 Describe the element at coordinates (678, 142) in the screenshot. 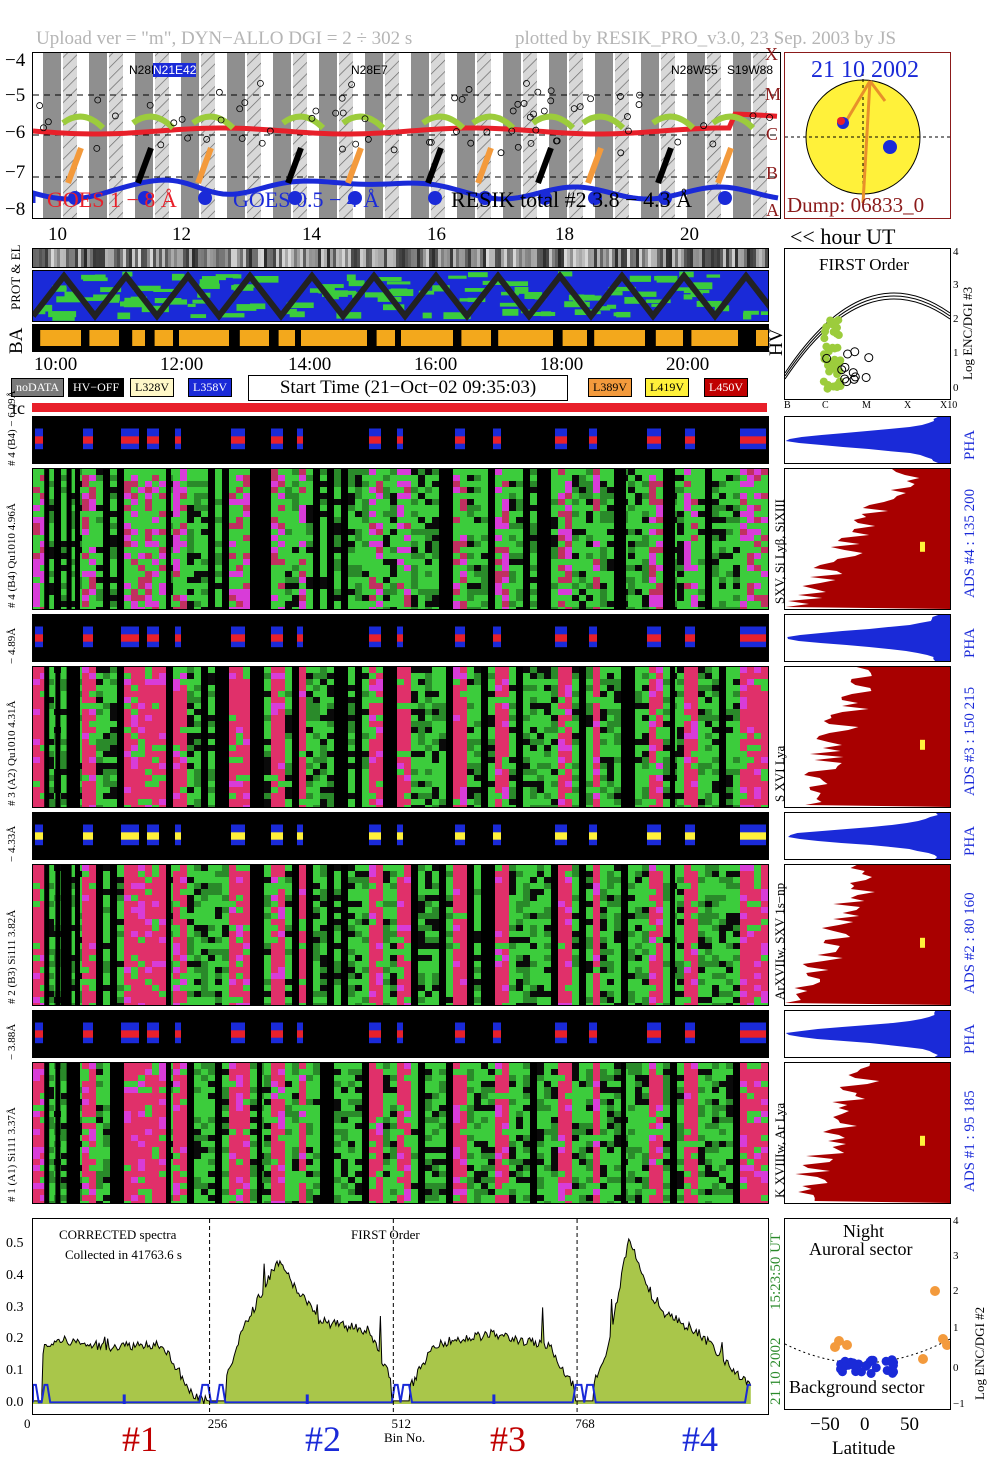

I see `scatter-point` at that location.